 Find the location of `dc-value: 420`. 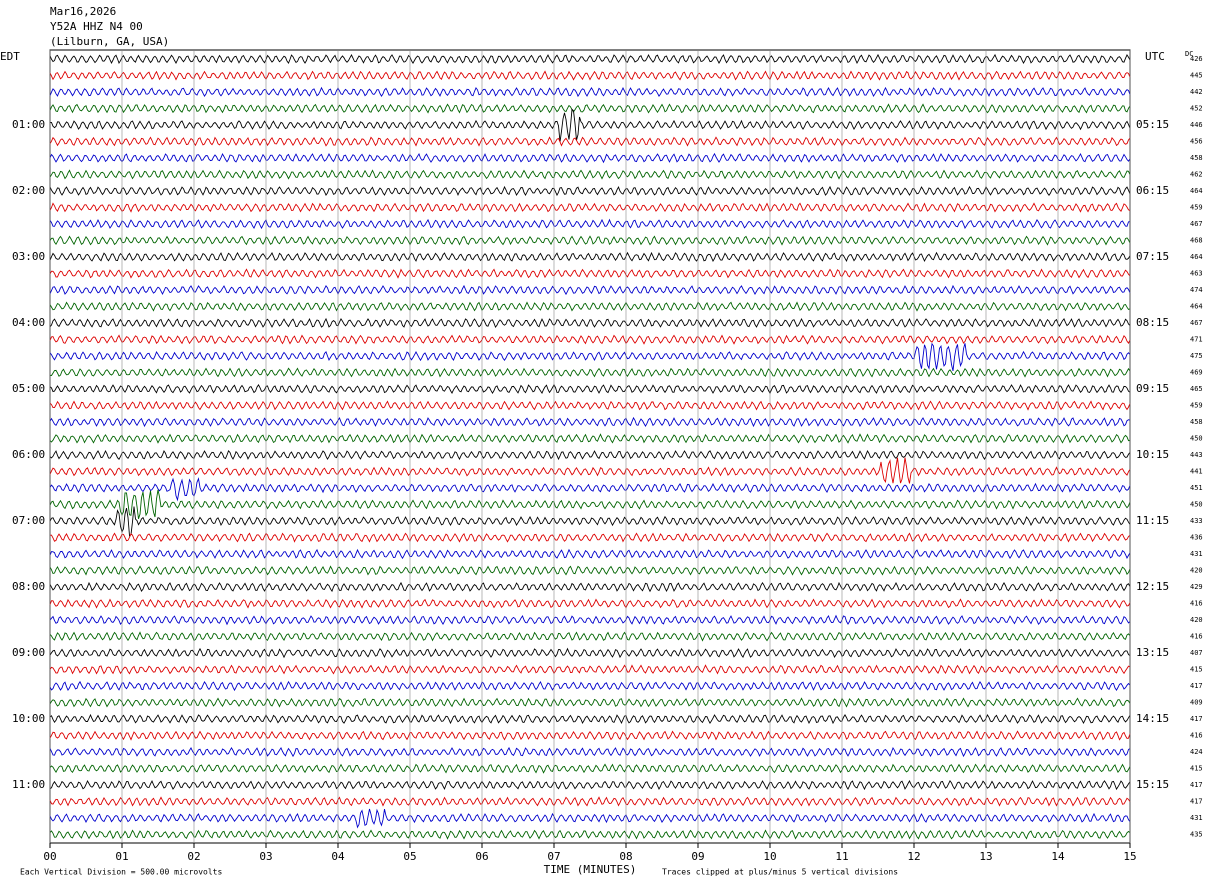

dc-value: 420 is located at coordinates (1196, 620).